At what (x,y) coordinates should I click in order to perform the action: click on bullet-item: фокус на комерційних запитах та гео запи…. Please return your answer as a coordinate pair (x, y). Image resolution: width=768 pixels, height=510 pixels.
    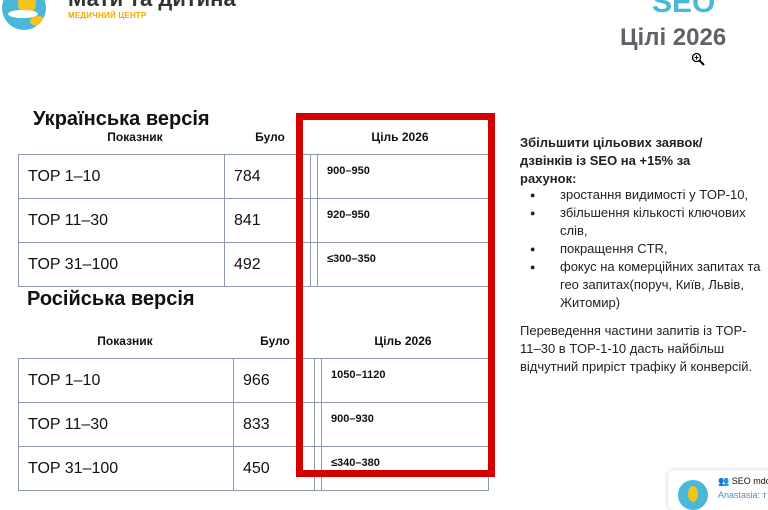
    Looking at the image, I should click on (649, 285).